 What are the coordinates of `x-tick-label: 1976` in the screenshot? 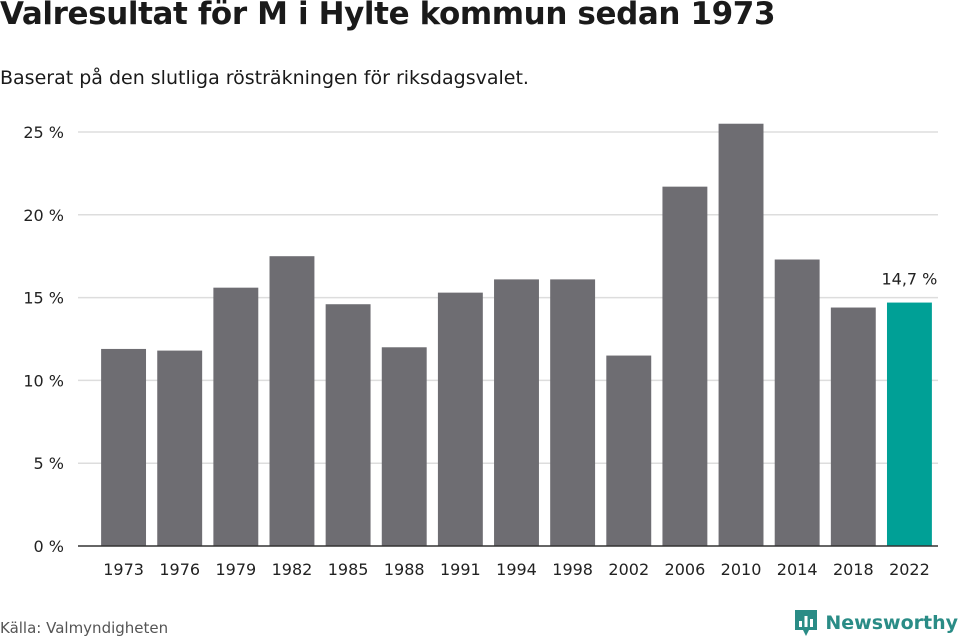 It's located at (179, 569).